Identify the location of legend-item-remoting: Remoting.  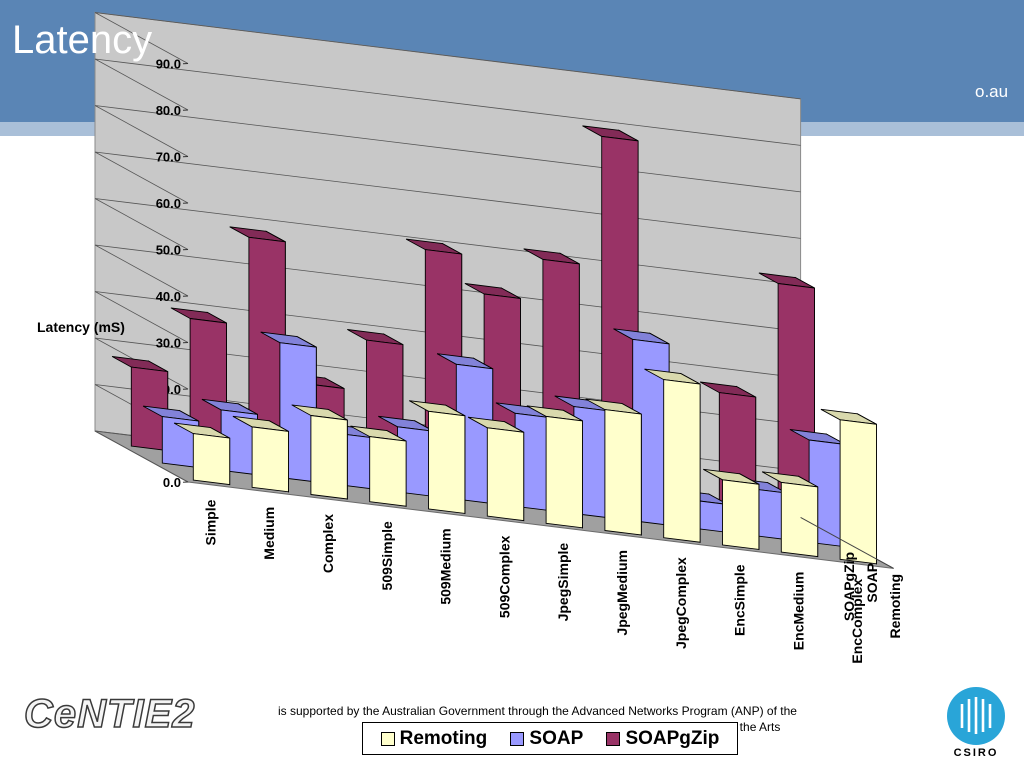
(434, 738).